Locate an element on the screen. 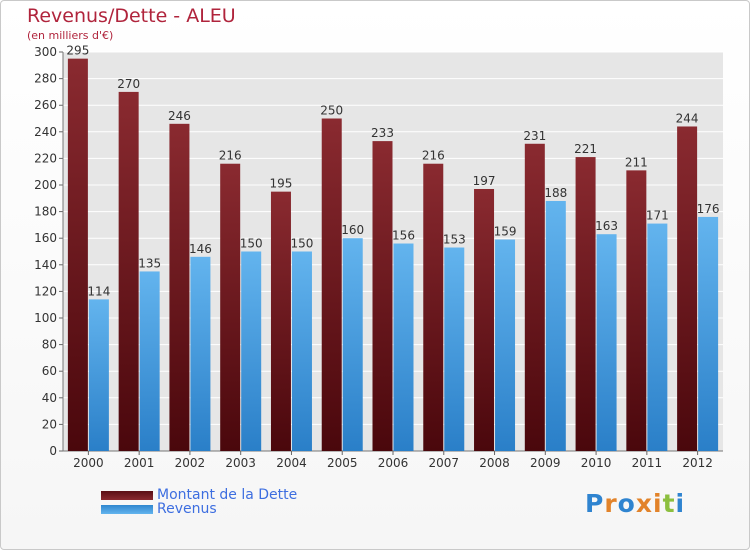  legend-swatch-revenus is located at coordinates (127, 509).